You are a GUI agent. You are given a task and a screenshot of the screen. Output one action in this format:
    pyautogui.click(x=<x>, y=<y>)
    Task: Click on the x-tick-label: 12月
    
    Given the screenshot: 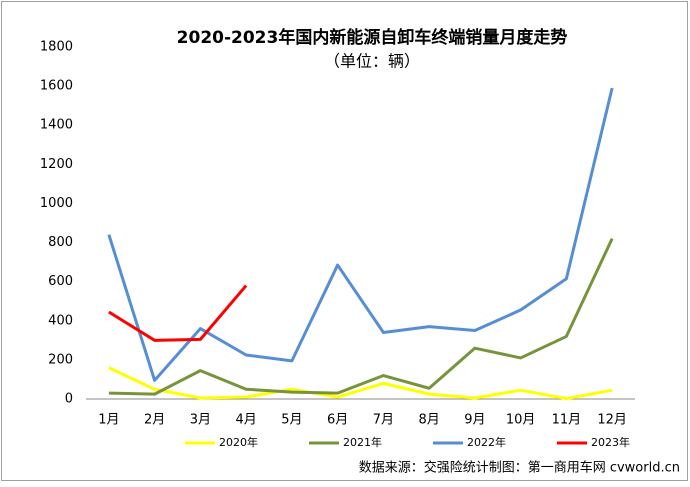 What is the action you would take?
    pyautogui.click(x=612, y=420)
    